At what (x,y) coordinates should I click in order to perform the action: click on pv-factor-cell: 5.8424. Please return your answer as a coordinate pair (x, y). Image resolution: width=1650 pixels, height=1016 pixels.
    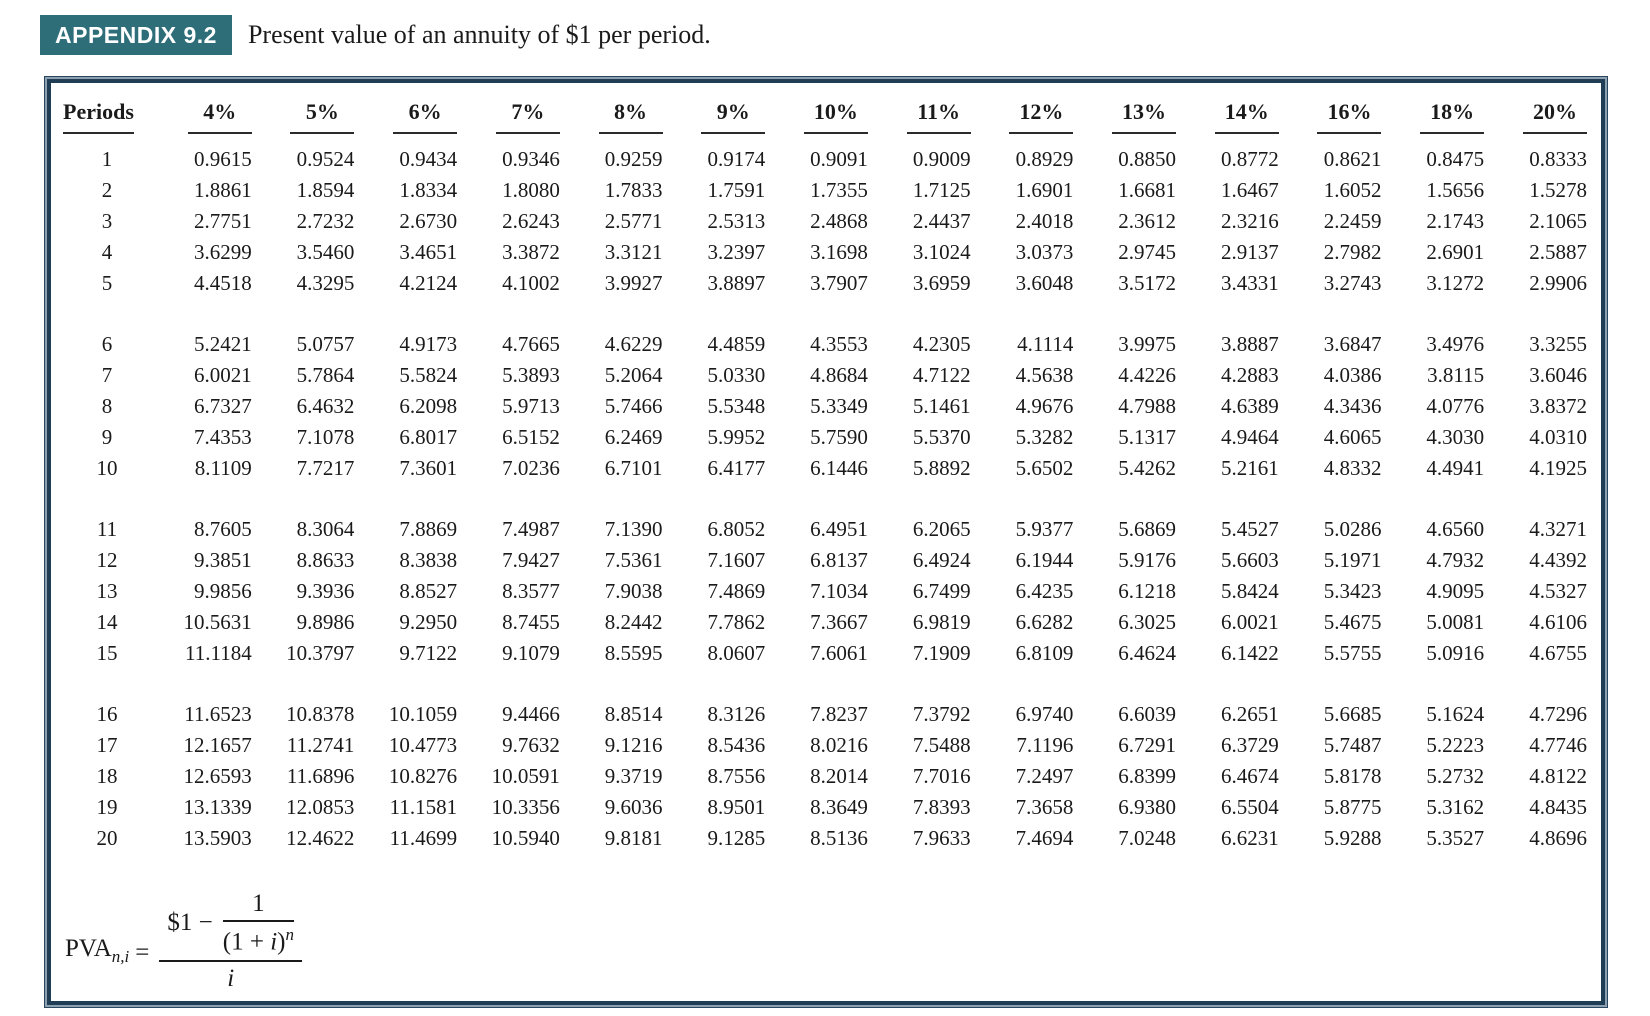
    Looking at the image, I should click on (1249, 591).